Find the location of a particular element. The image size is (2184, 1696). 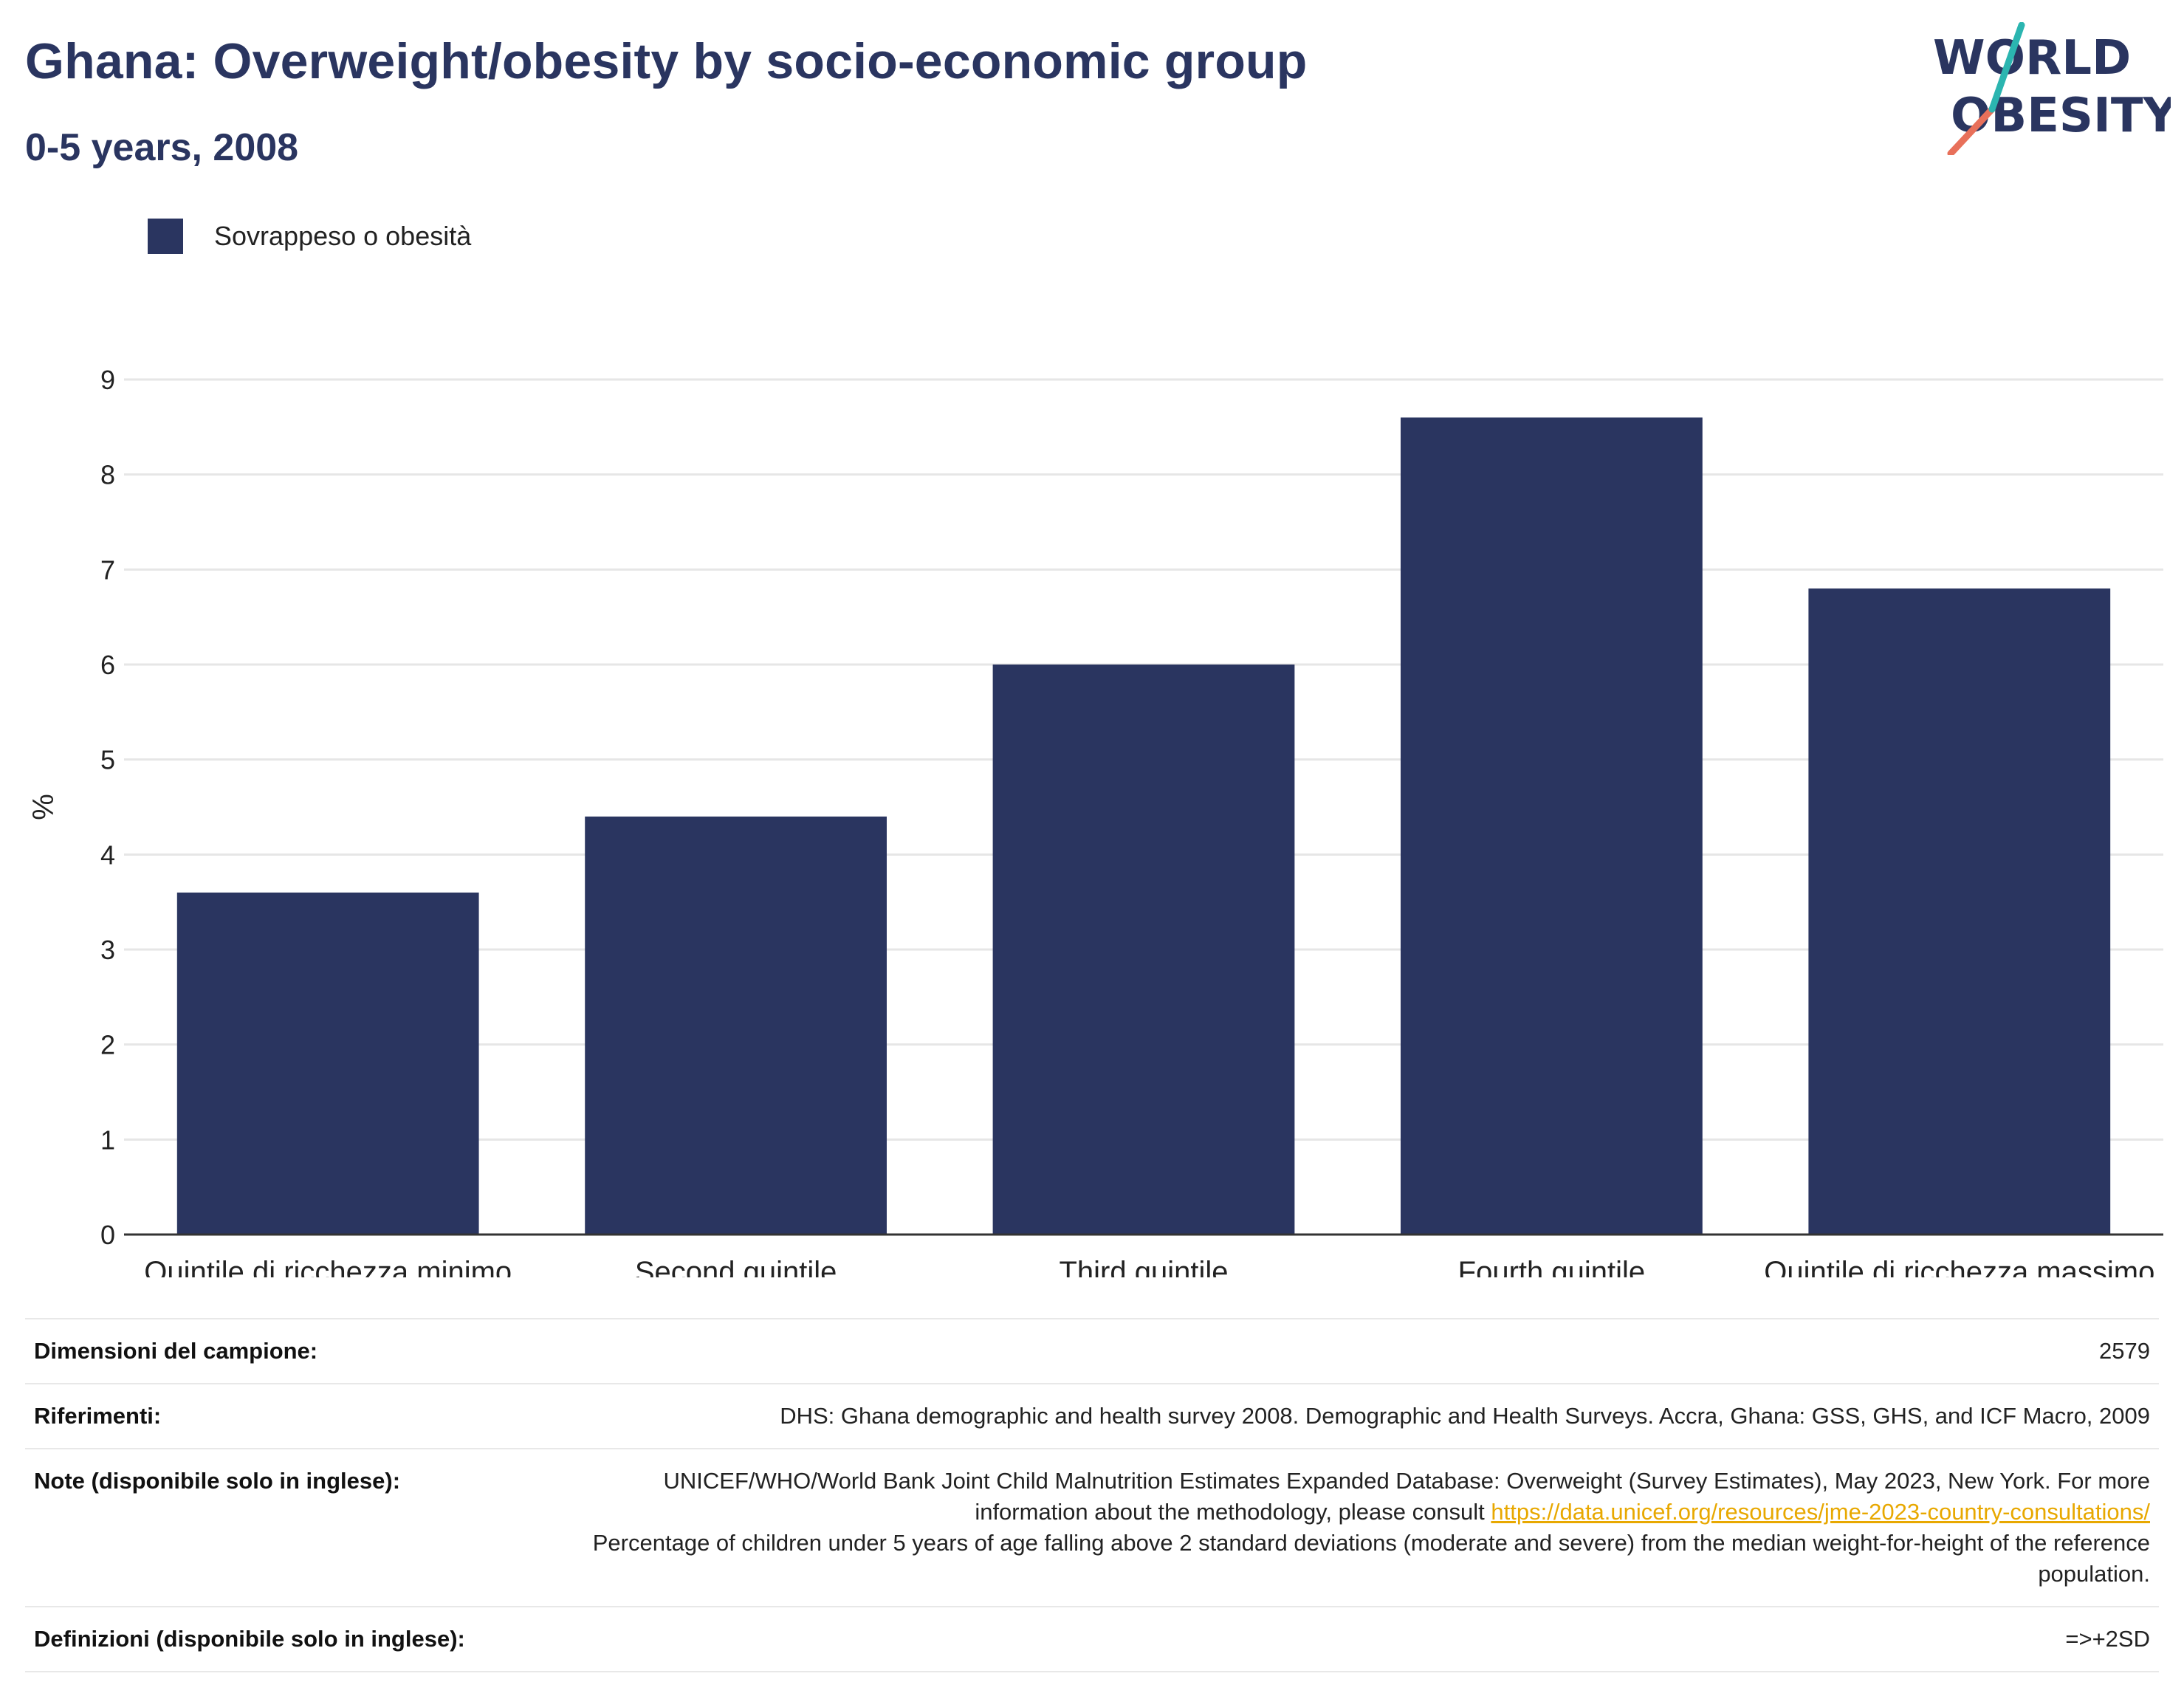

y-tick-label: 6 is located at coordinates (108, 665).